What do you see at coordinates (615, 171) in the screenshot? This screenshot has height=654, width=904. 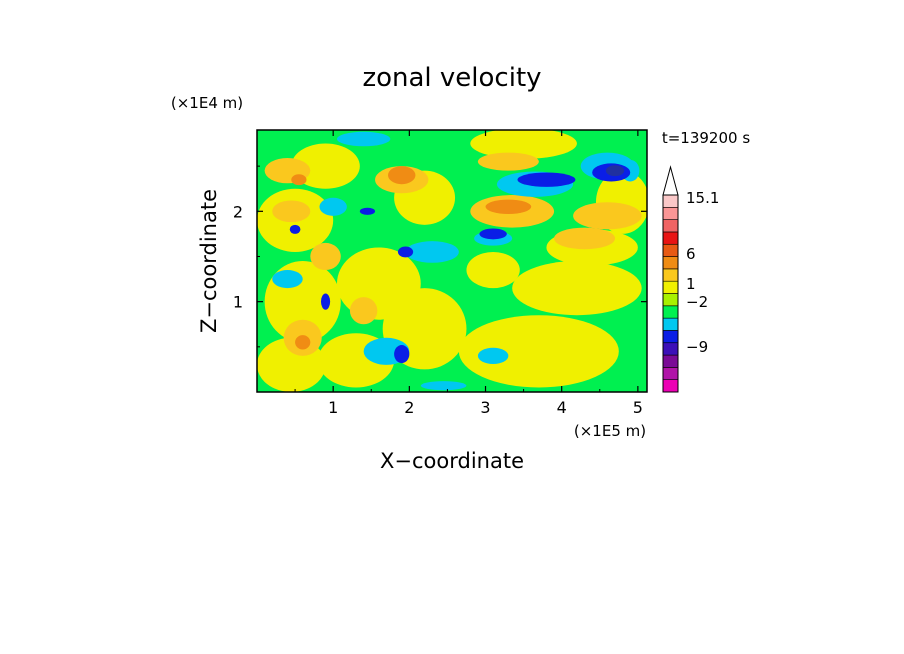 I see `contour-patch-navy` at bounding box center [615, 171].